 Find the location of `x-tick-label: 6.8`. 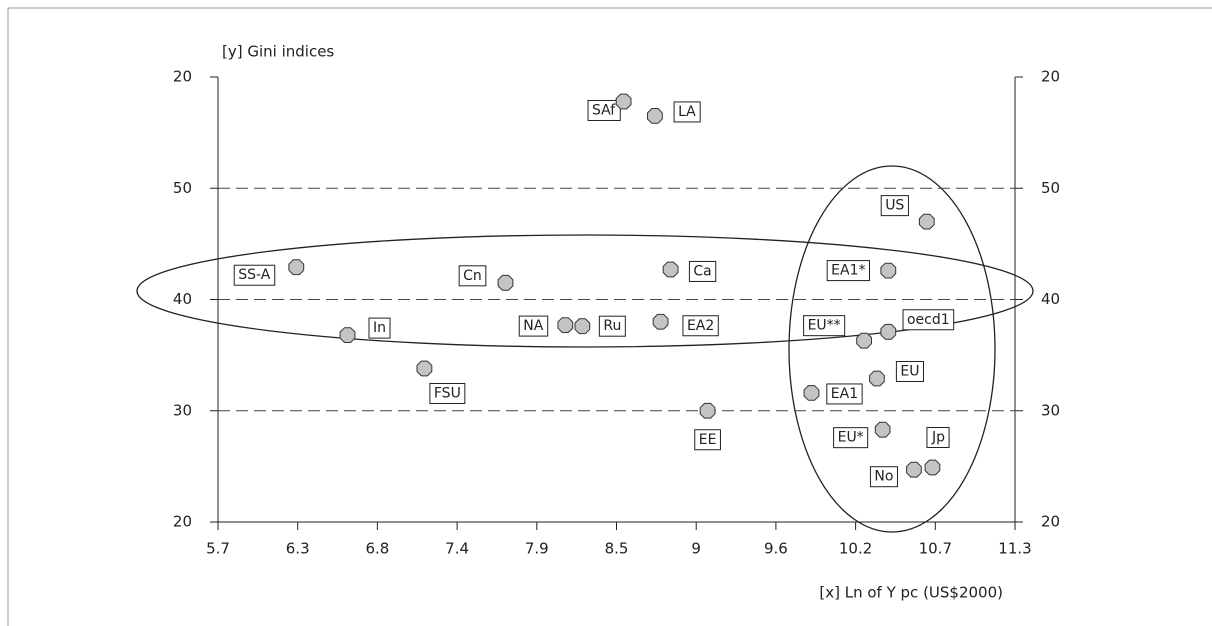

x-tick-label: 6.8 is located at coordinates (377, 549).